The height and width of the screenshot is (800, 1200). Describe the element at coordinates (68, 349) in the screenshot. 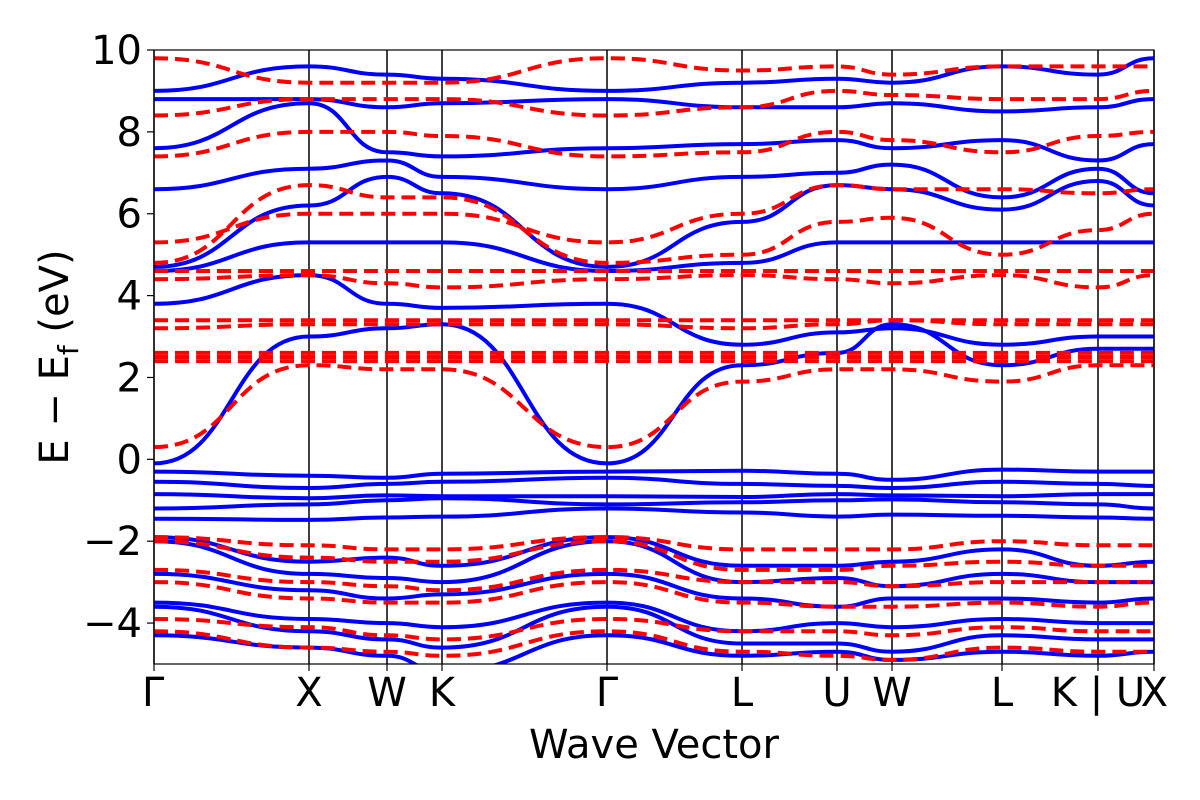

I see `y-axis-label-sub: f` at that location.